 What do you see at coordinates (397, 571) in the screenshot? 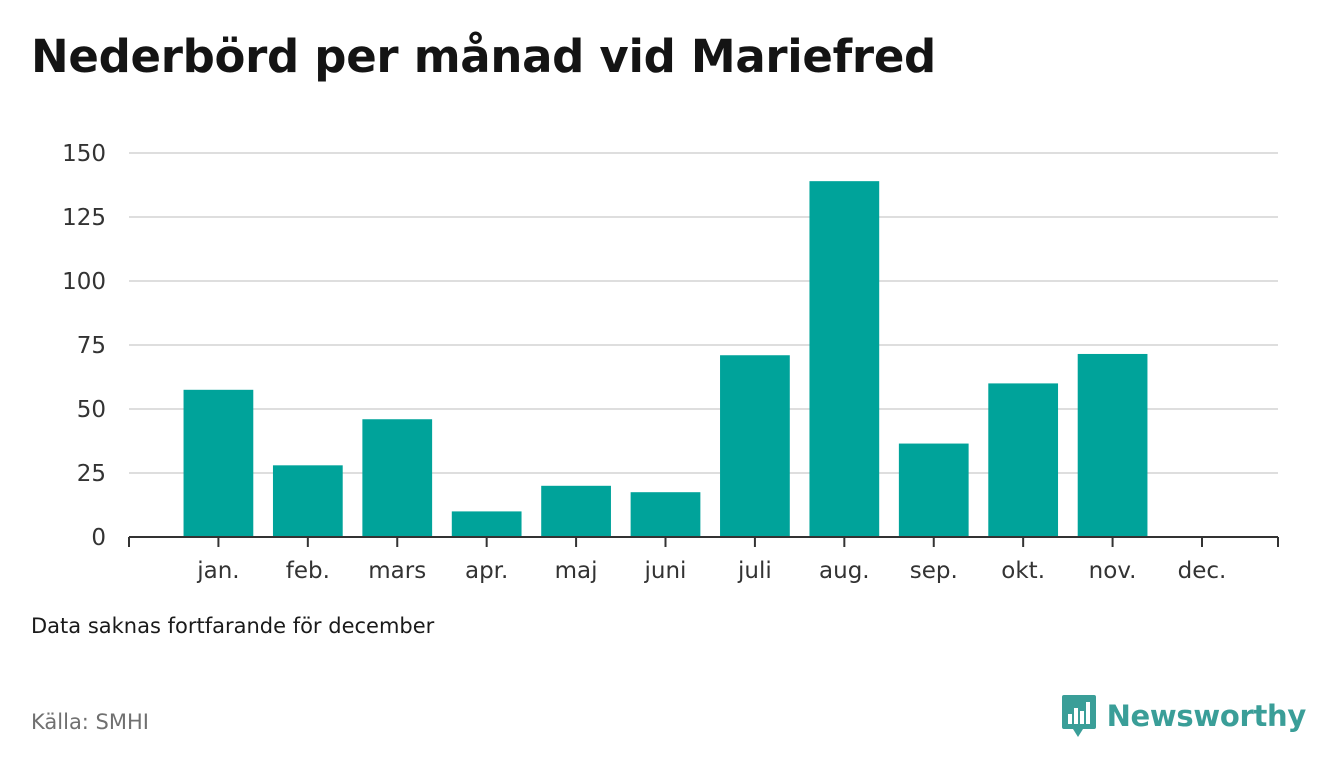
I see `x-tick-label: mars` at bounding box center [397, 571].